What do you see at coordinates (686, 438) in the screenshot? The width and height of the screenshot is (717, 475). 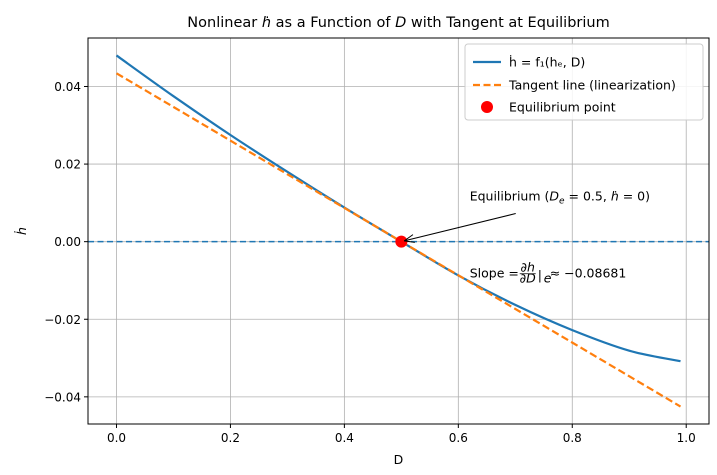 I see `x-tick-label: 1.0` at bounding box center [686, 438].